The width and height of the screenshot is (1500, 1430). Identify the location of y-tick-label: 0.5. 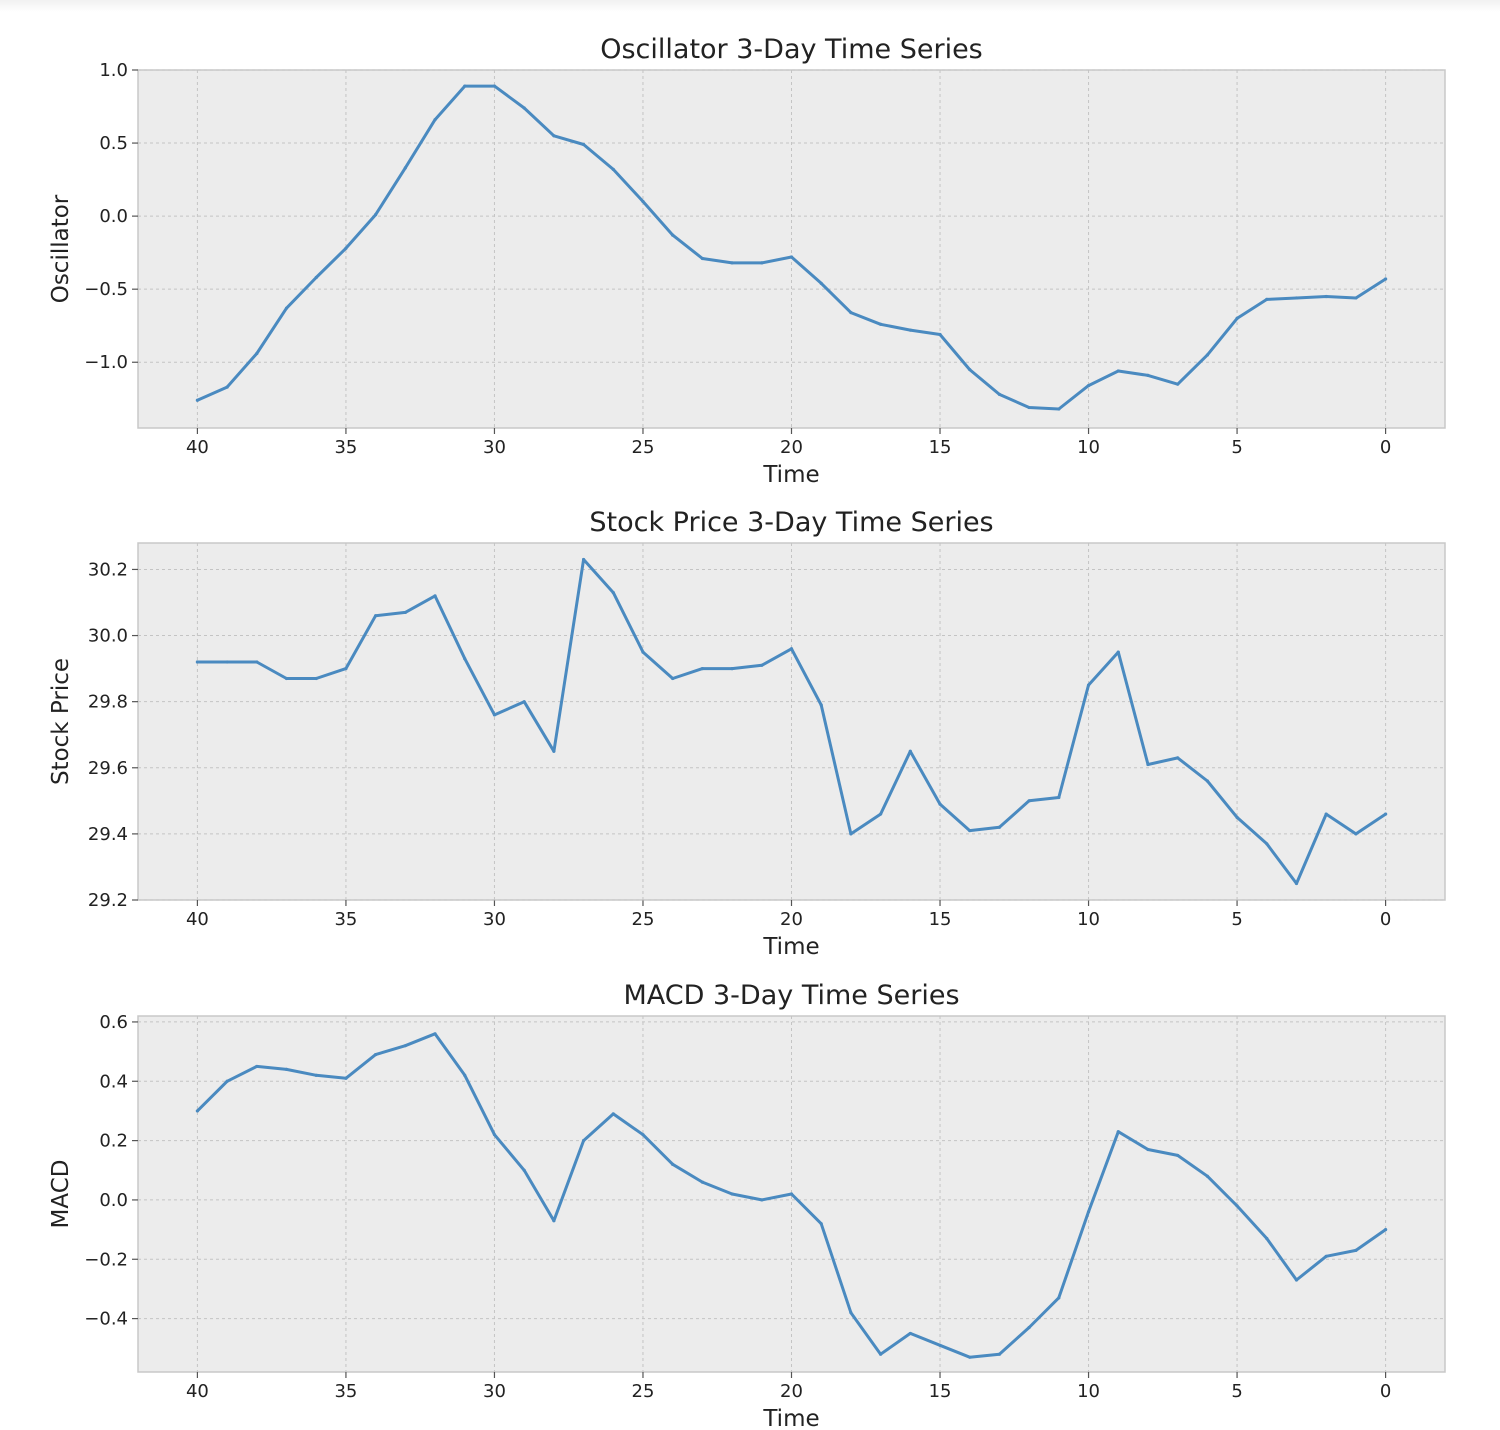
(113, 143).